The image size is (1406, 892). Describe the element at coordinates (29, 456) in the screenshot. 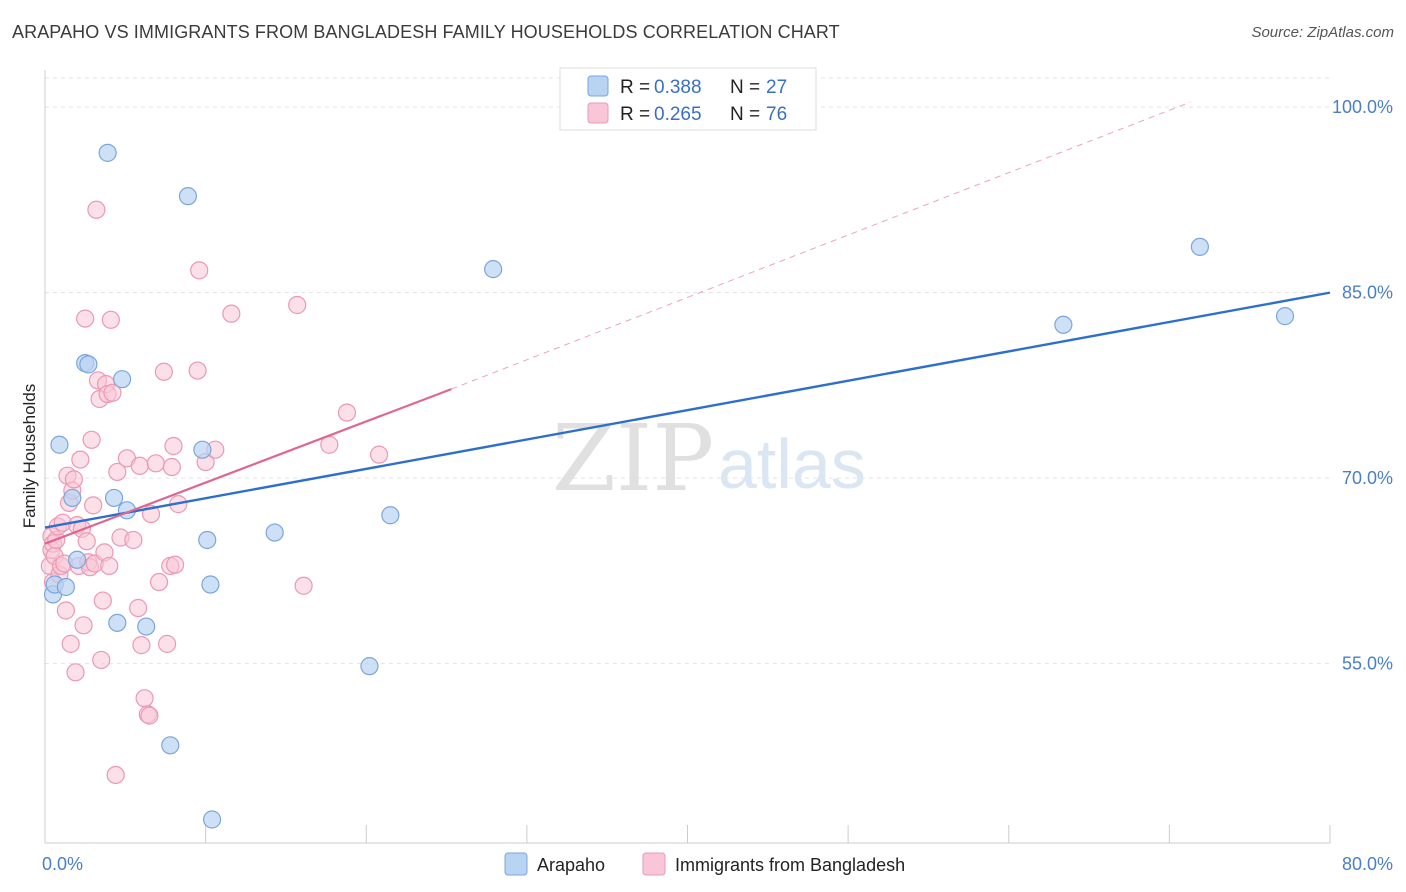

I see `y-axis-title: Family Households` at that location.